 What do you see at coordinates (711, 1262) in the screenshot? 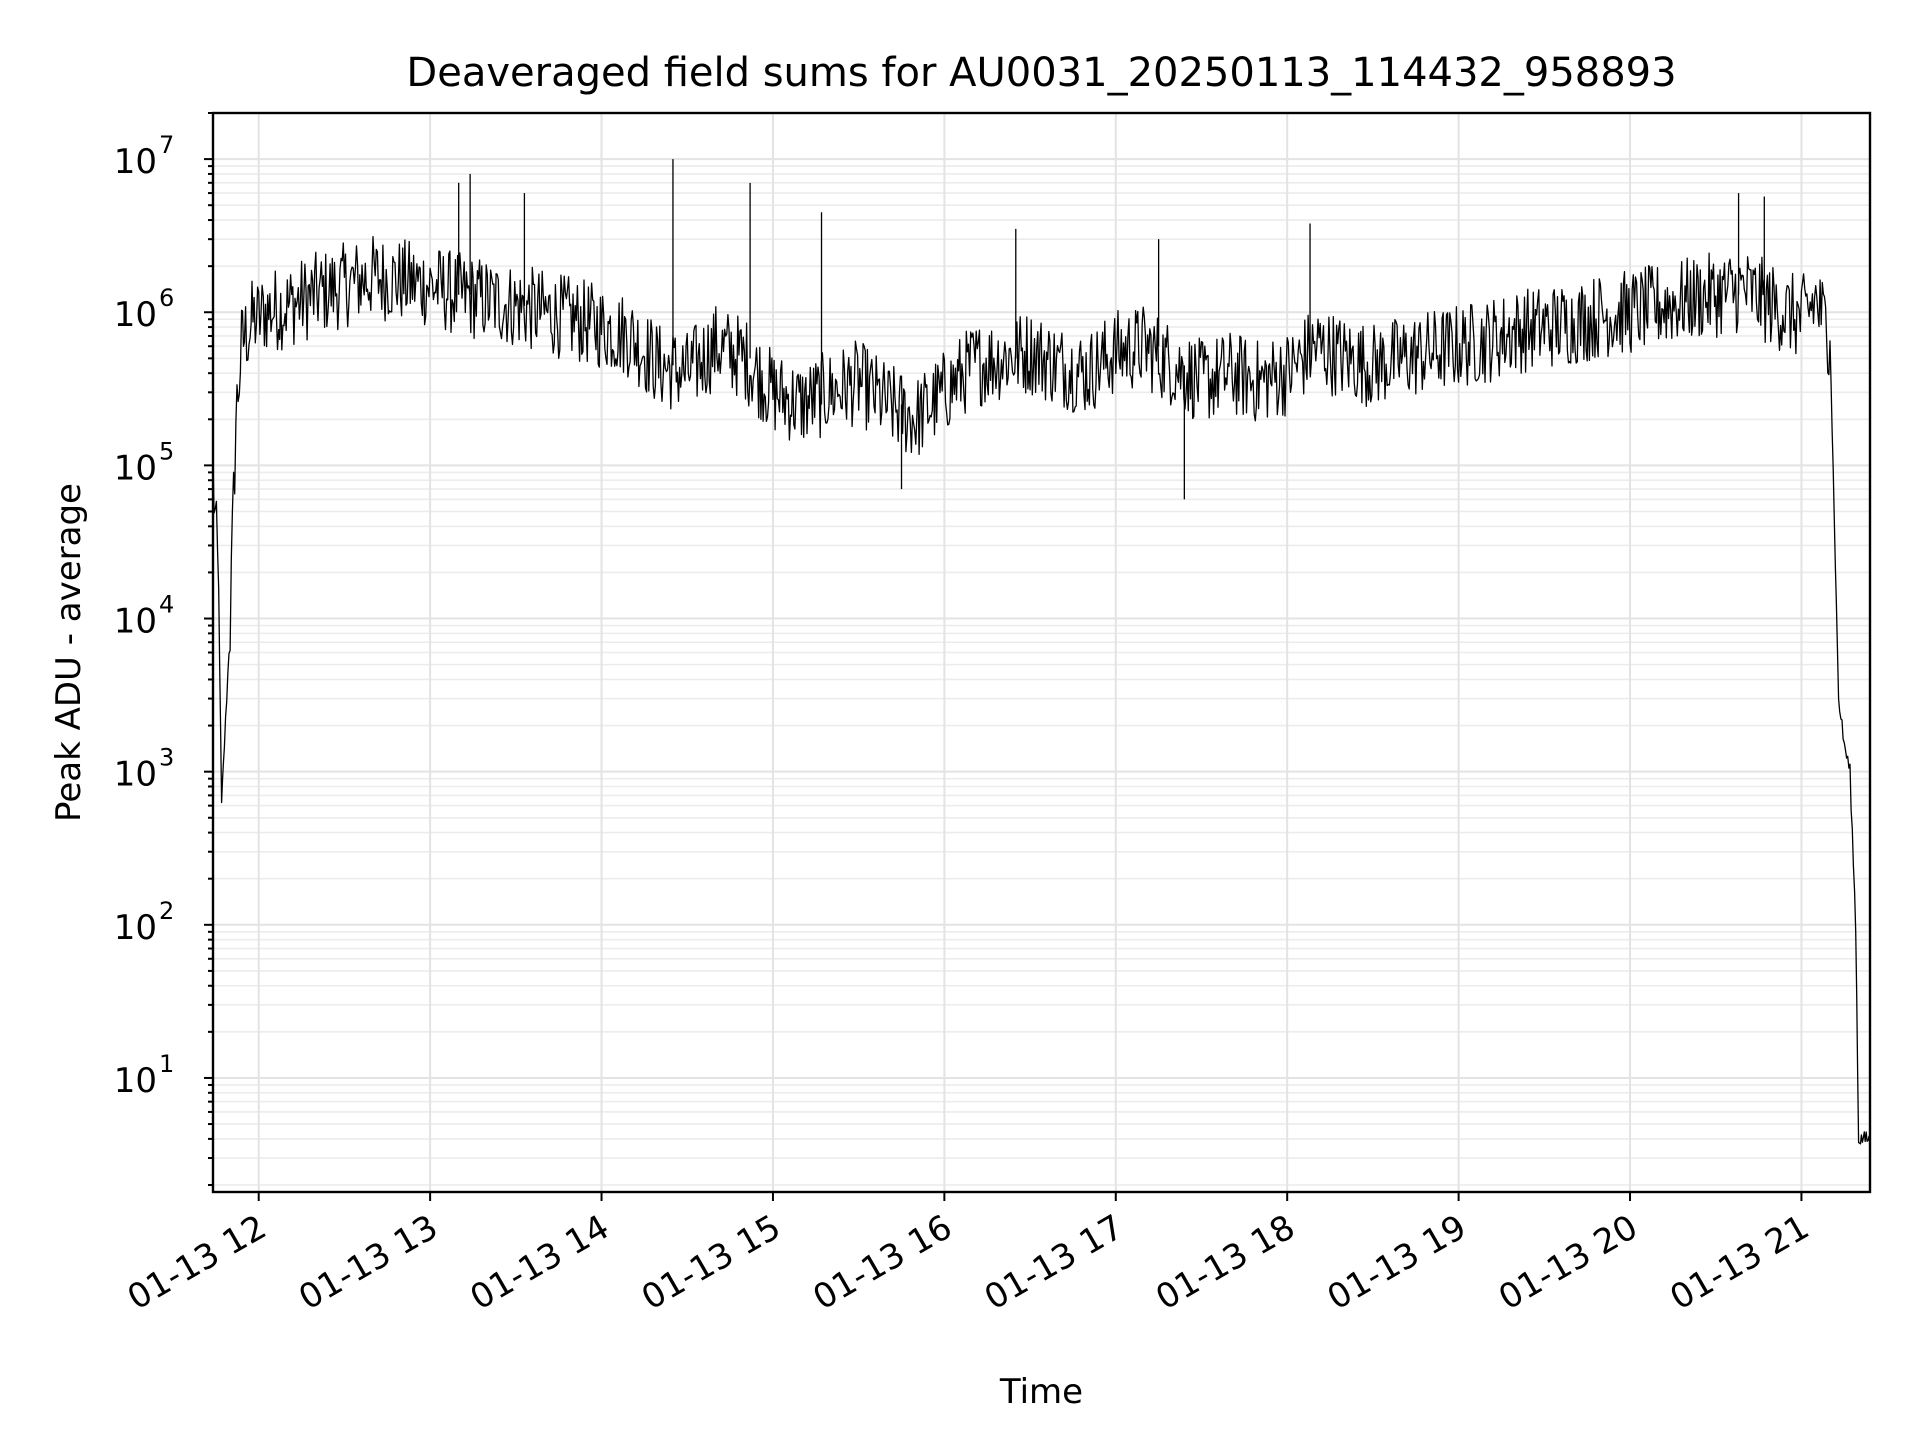
I see `x-tick-label: 01-13 15` at bounding box center [711, 1262].